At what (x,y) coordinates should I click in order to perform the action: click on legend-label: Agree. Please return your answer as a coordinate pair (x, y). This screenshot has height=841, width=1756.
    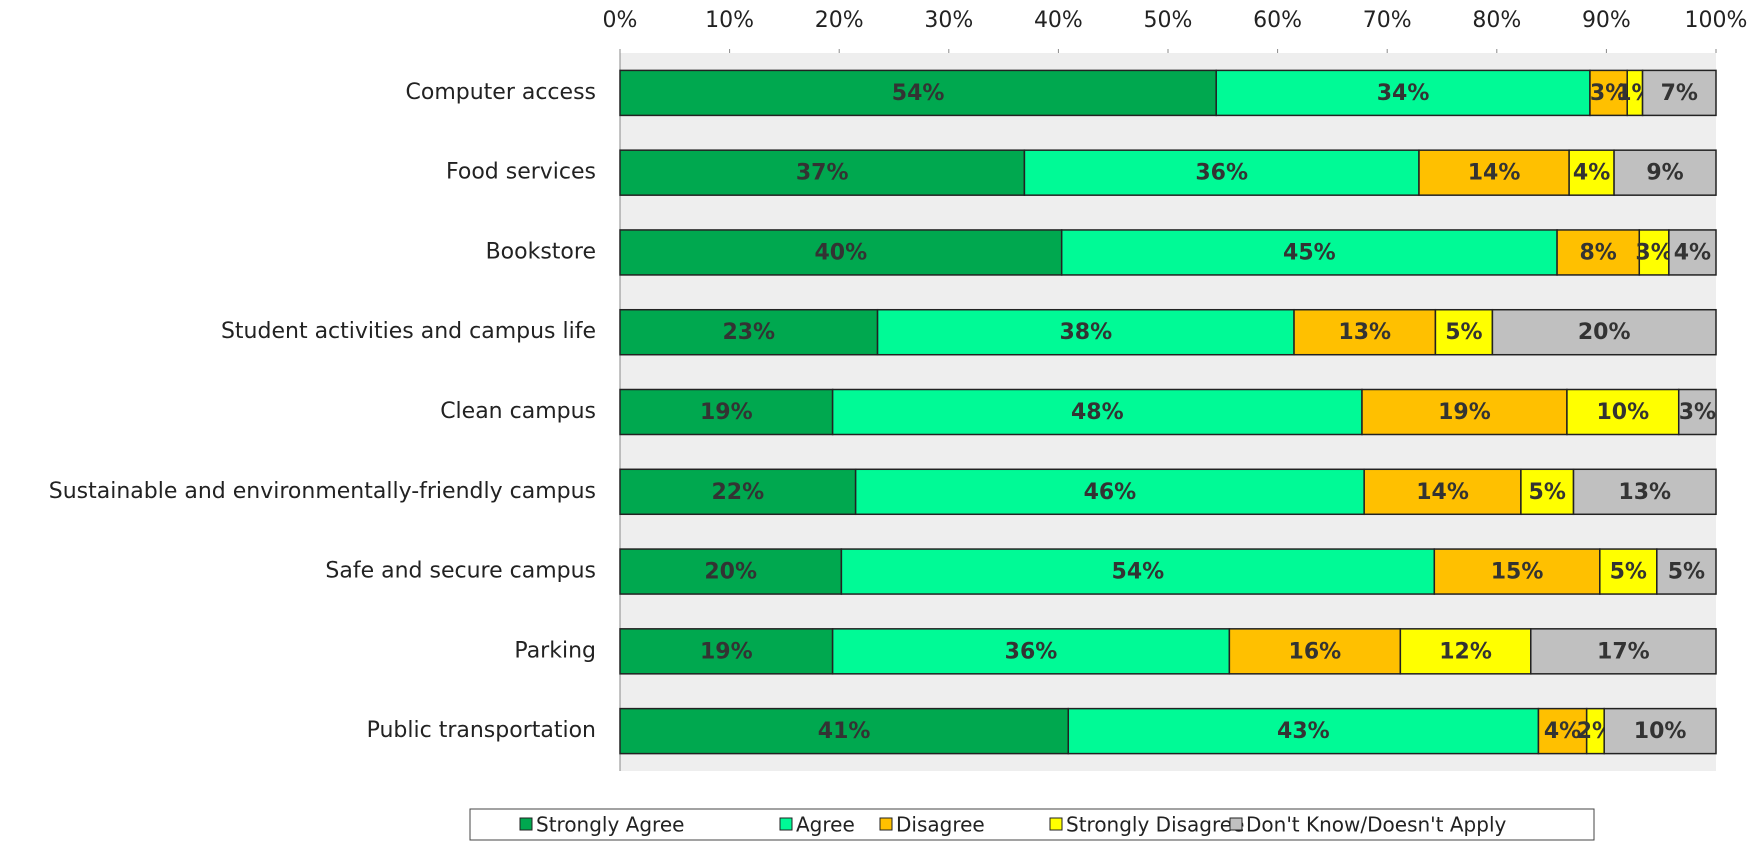
    Looking at the image, I should click on (825, 825).